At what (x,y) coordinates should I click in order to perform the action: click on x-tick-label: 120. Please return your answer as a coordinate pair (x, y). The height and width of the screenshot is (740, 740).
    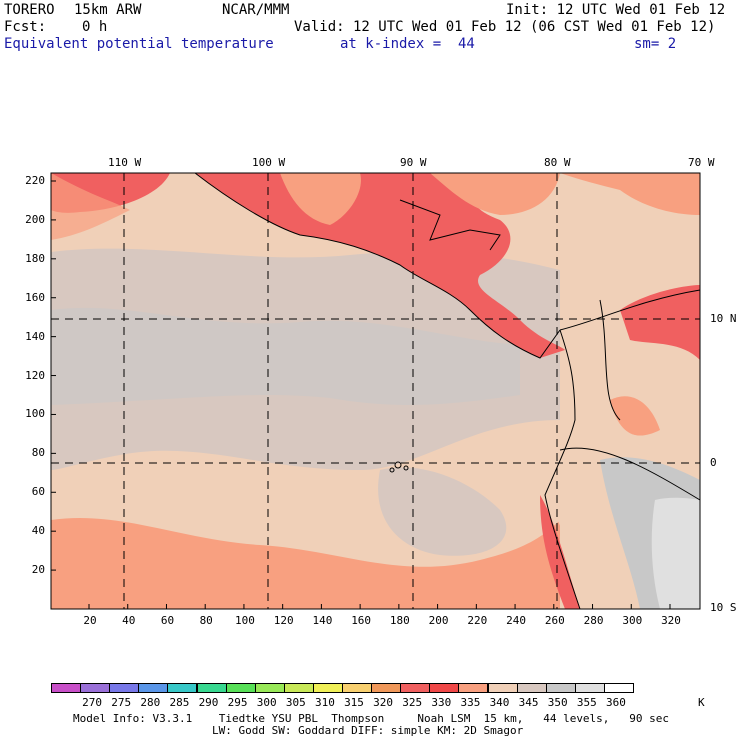
    Looking at the image, I should click on (283, 620).